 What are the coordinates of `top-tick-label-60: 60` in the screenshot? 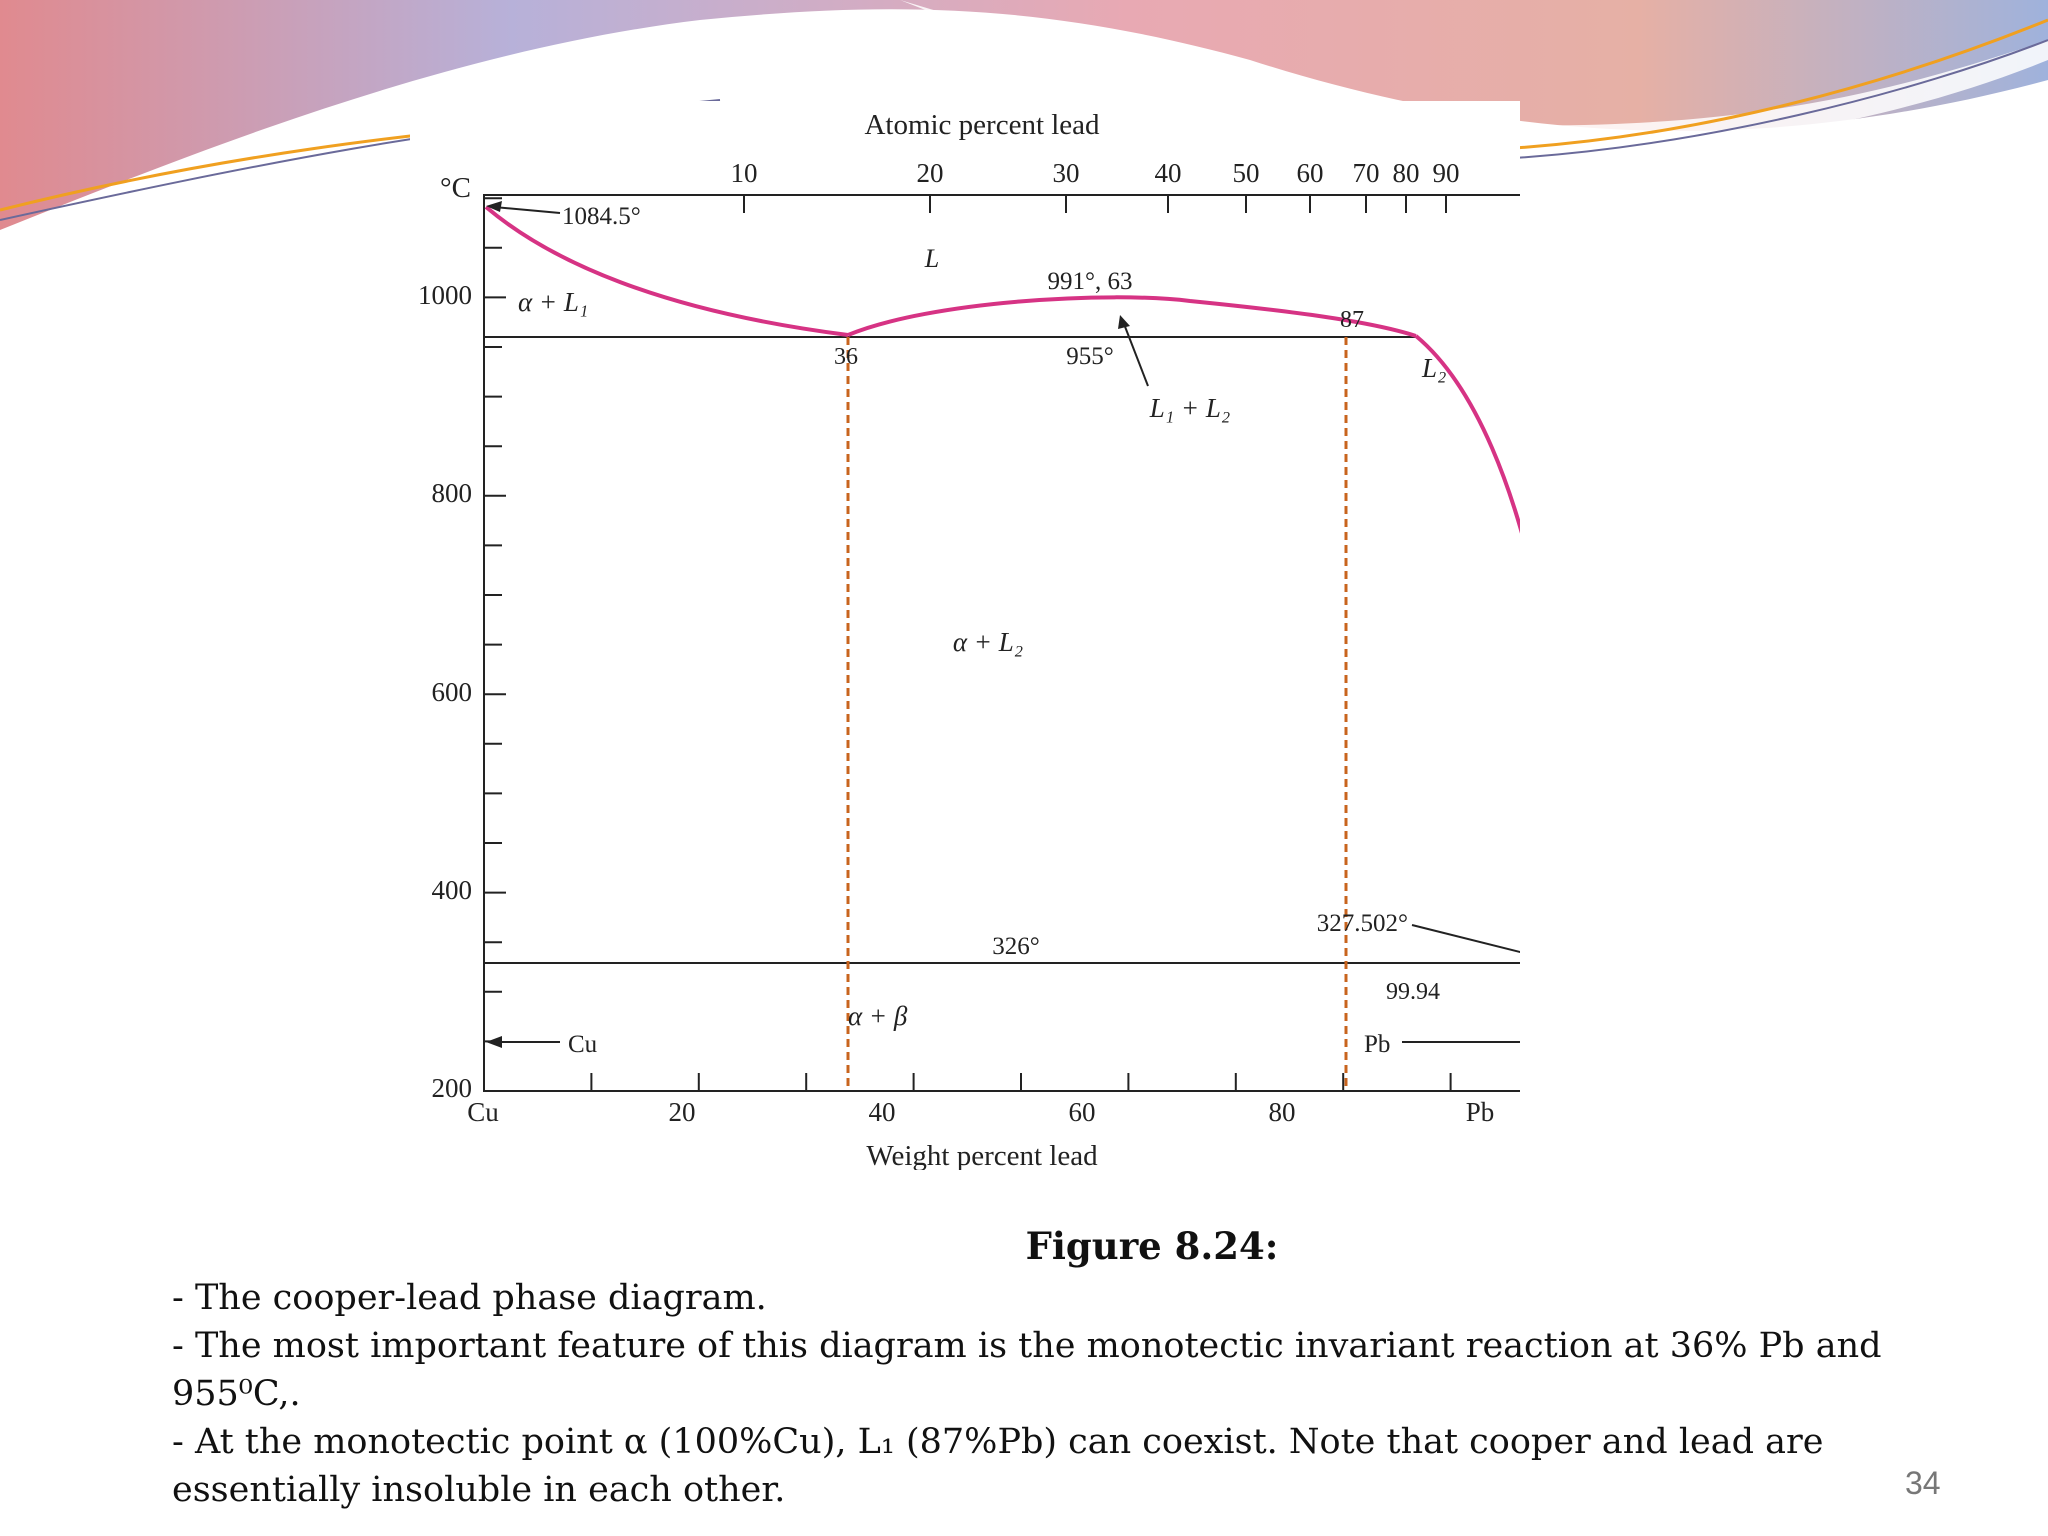 It's located at (1310, 173).